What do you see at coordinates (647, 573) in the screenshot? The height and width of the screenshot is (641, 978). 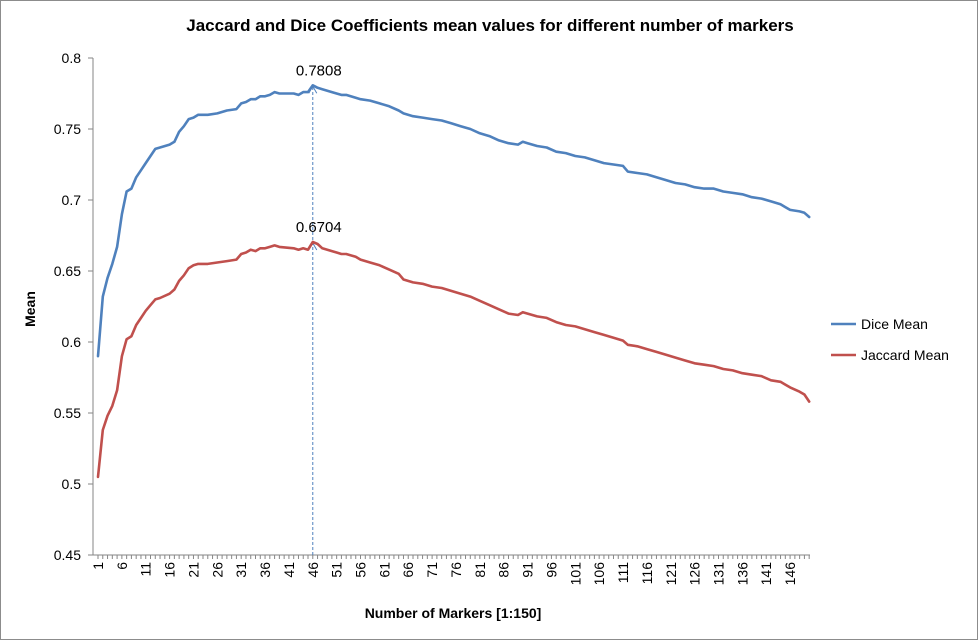 I see `x-tick-label: 116` at bounding box center [647, 573].